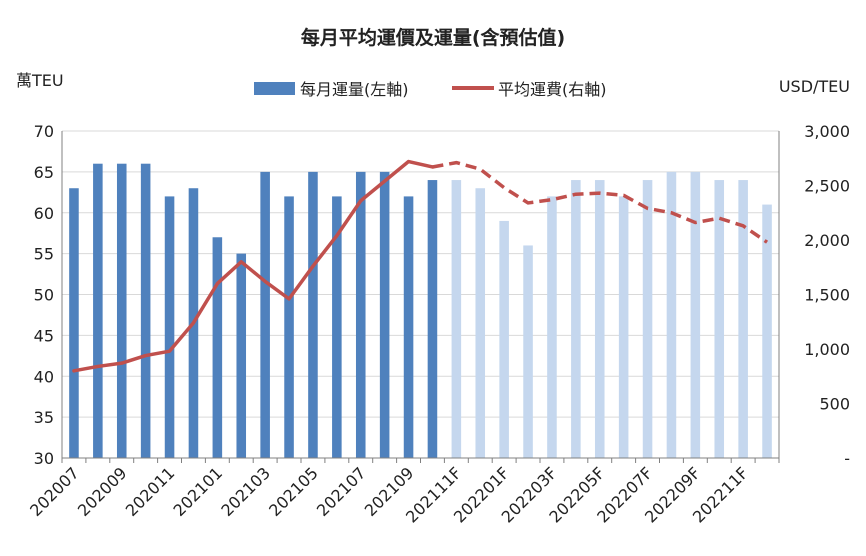 This screenshot has width=866, height=556. What do you see at coordinates (827, 186) in the screenshot?
I see `right-tick-label: 2,500` at bounding box center [827, 186].